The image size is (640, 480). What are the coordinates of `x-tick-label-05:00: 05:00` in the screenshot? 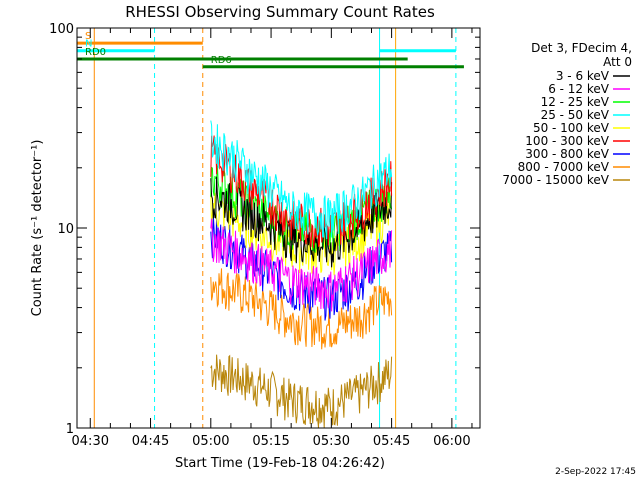 It's located at (210, 441).